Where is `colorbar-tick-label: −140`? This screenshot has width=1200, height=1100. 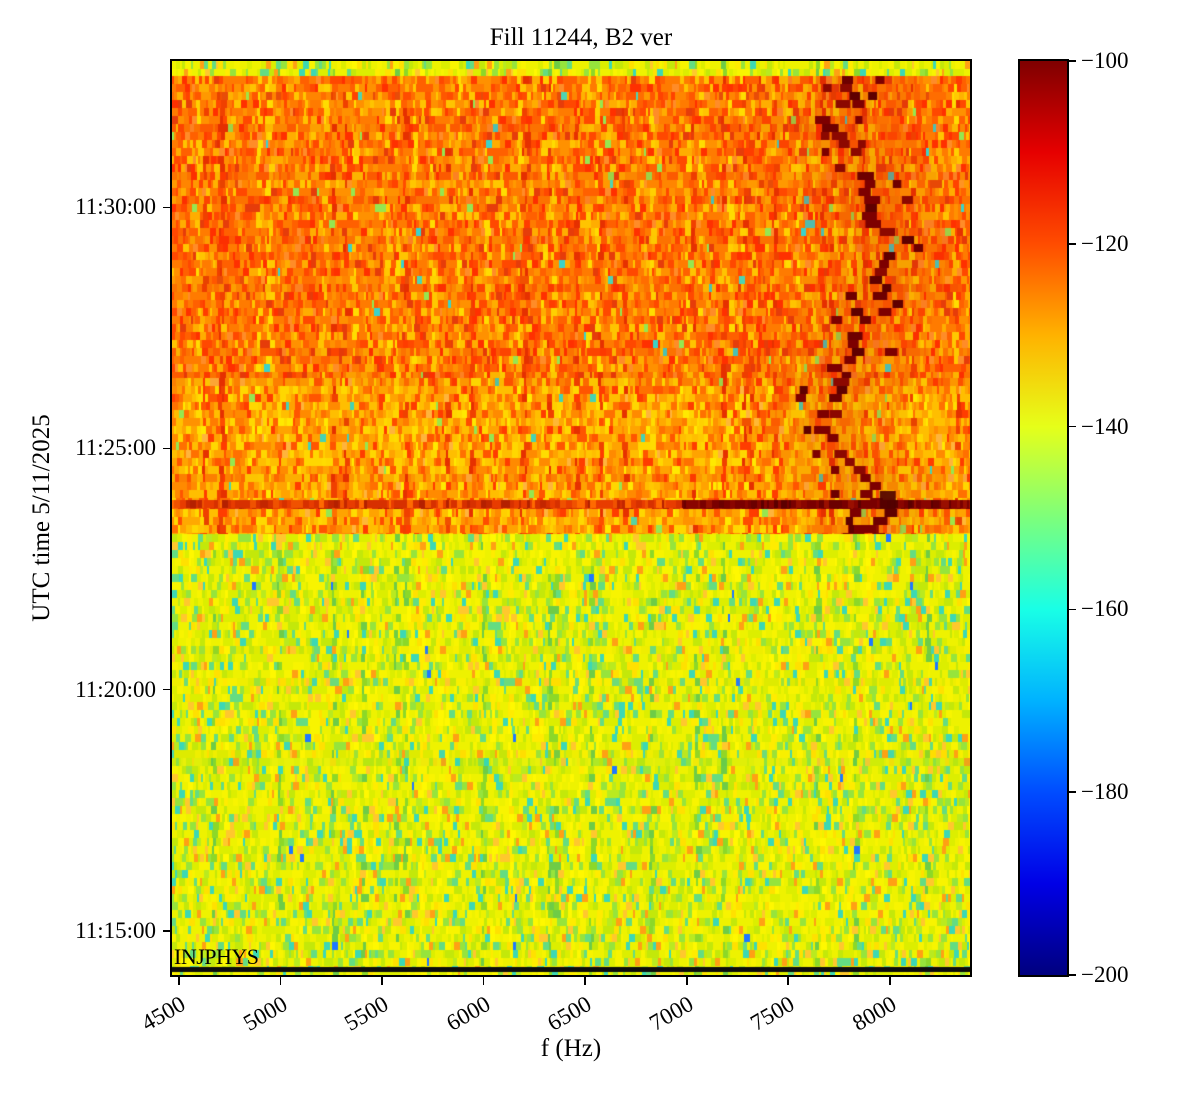
colorbar-tick-label: −140 is located at coordinates (1105, 426).